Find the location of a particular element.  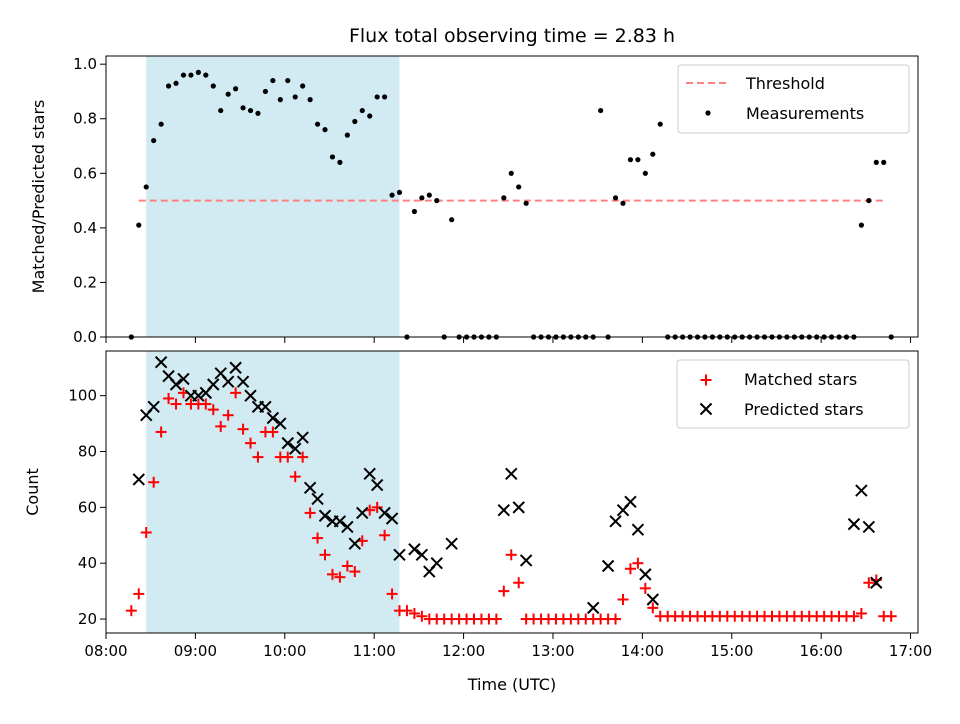

x-axis-label: Time (UTC) is located at coordinates (511, 684).